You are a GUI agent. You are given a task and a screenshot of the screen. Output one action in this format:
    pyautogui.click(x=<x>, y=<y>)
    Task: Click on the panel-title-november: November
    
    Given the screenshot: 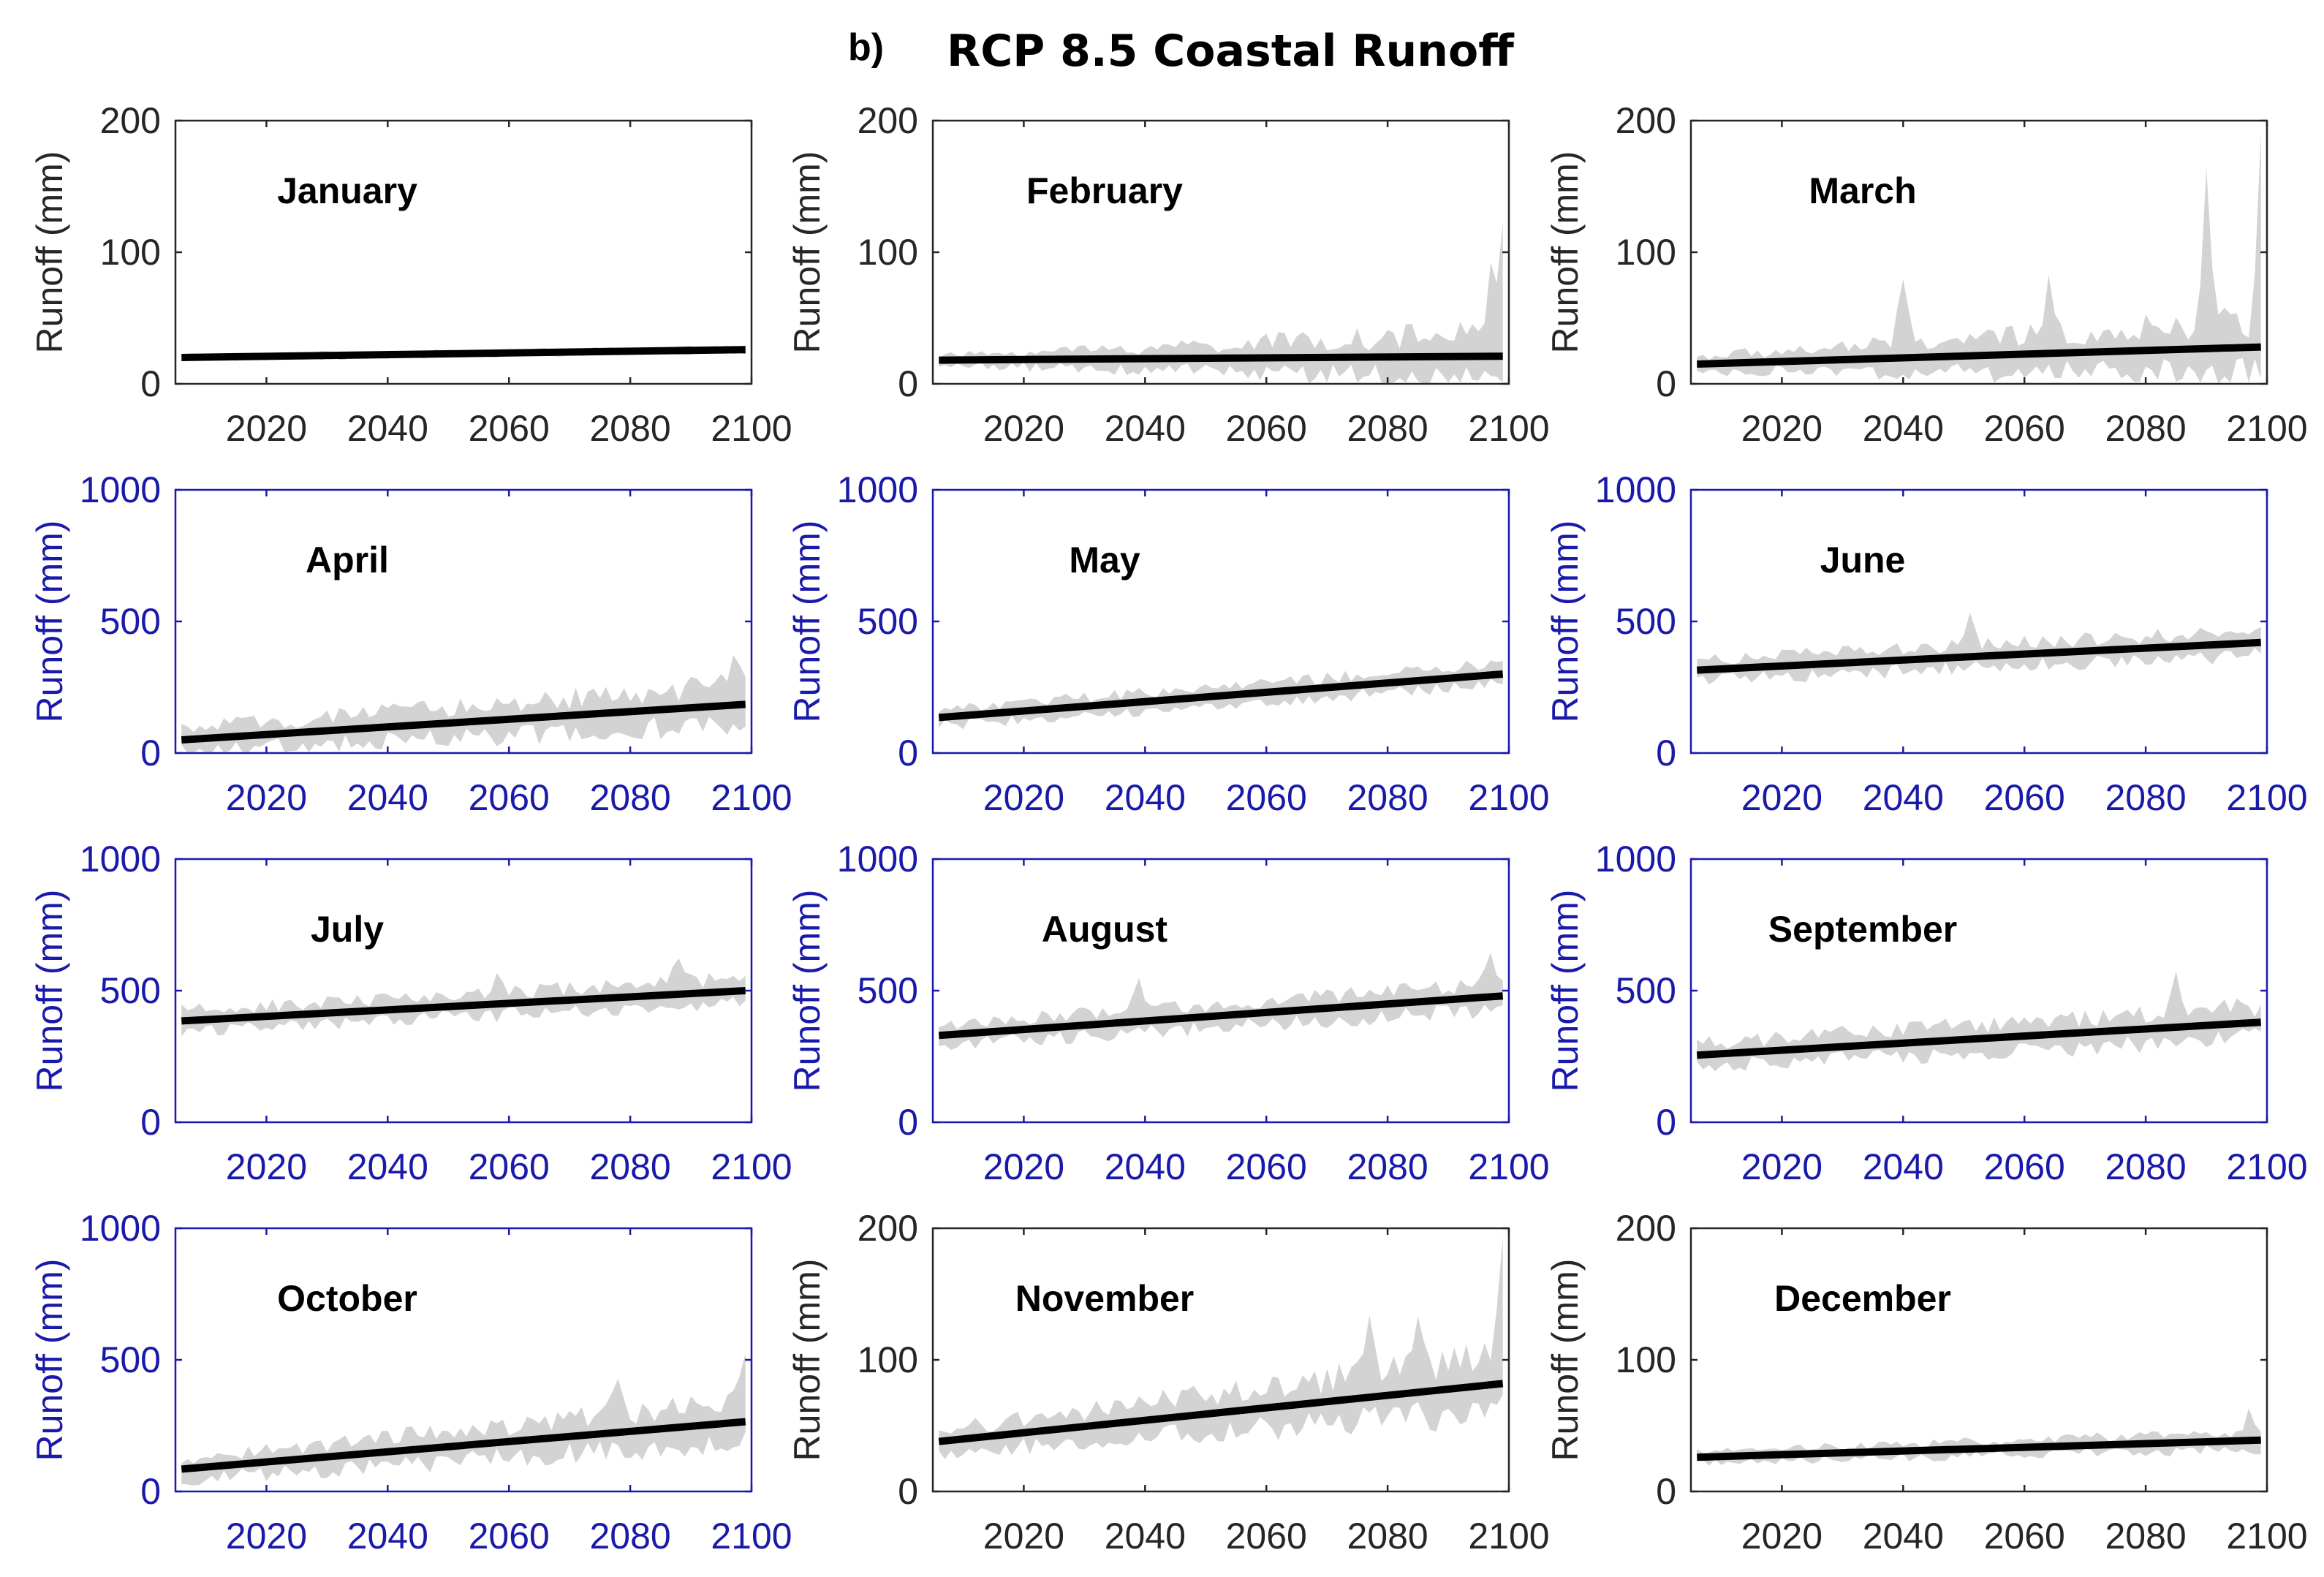 What is the action you would take?
    pyautogui.click(x=1105, y=1299)
    